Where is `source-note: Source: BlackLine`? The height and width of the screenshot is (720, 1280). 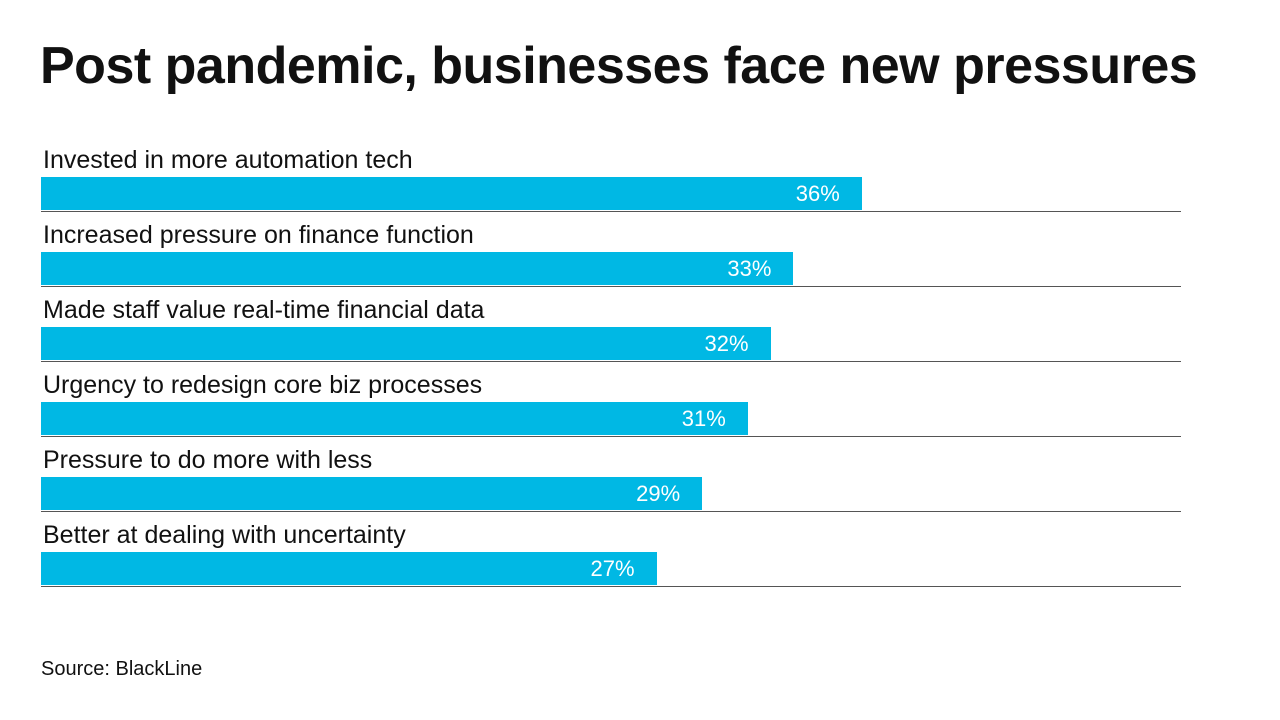 source-note: Source: BlackLine is located at coordinates (122, 669).